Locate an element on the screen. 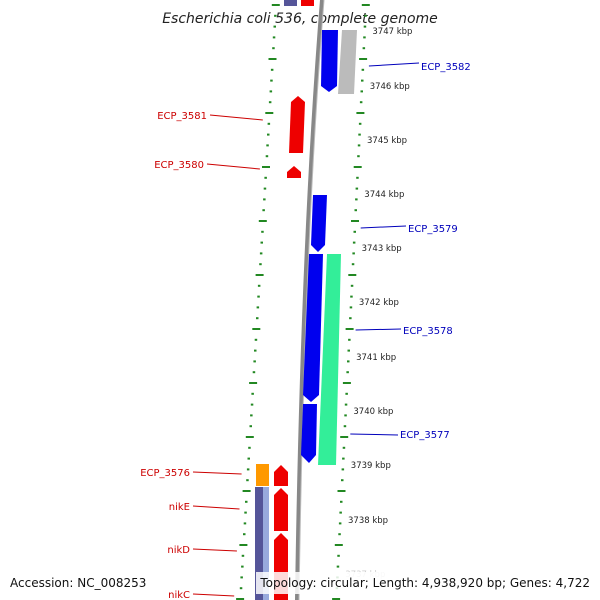  kbp-label: 3738 kbp is located at coordinates (368, 521).